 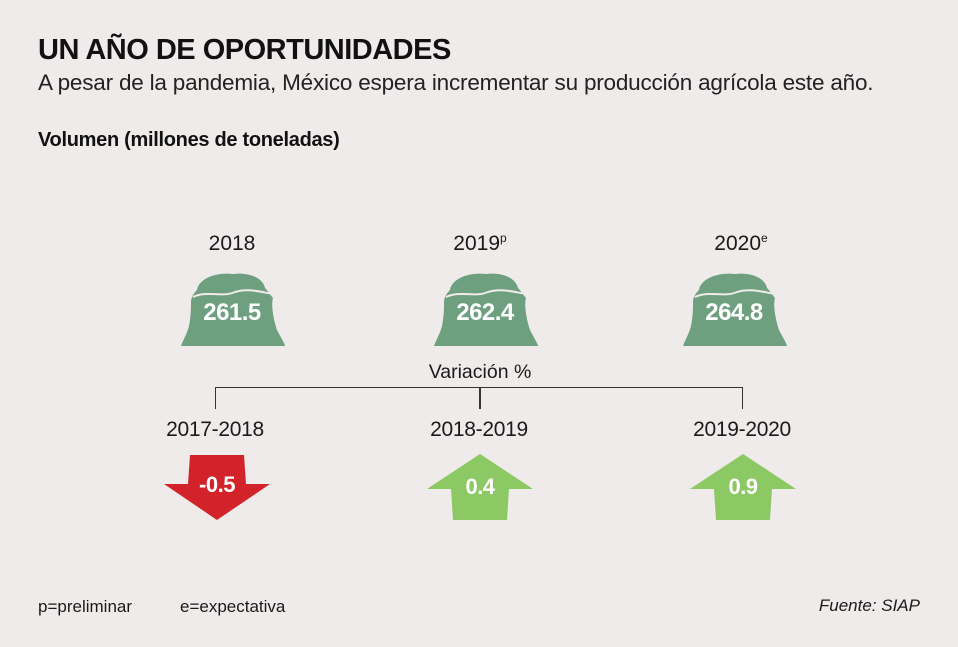 What do you see at coordinates (477, 243) in the screenshot?
I see `year-text: 2019` at bounding box center [477, 243].